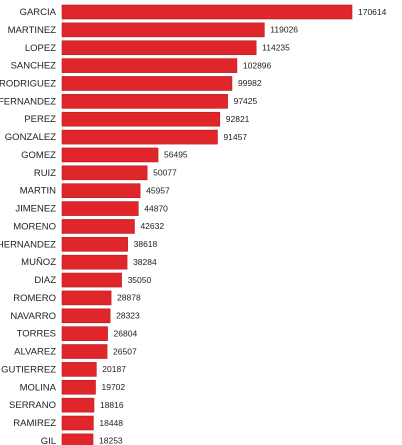 The width and height of the screenshot is (402, 445). What do you see at coordinates (140, 280) in the screenshot?
I see `value-label-diaz: 35050` at bounding box center [140, 280].